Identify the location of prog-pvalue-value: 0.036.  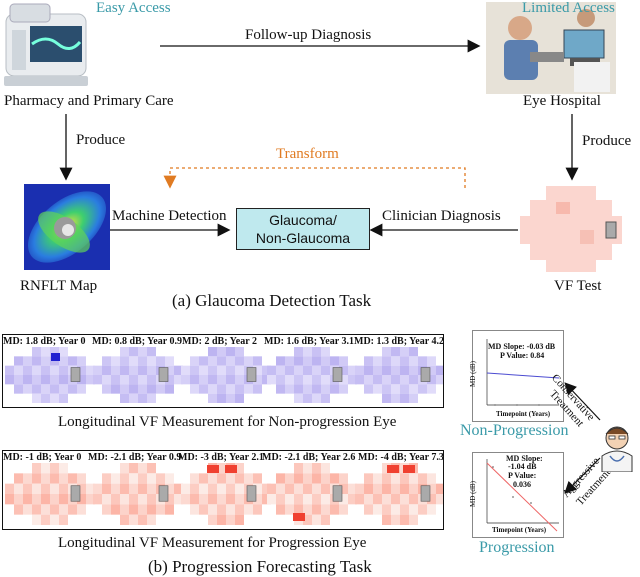
(522, 484).